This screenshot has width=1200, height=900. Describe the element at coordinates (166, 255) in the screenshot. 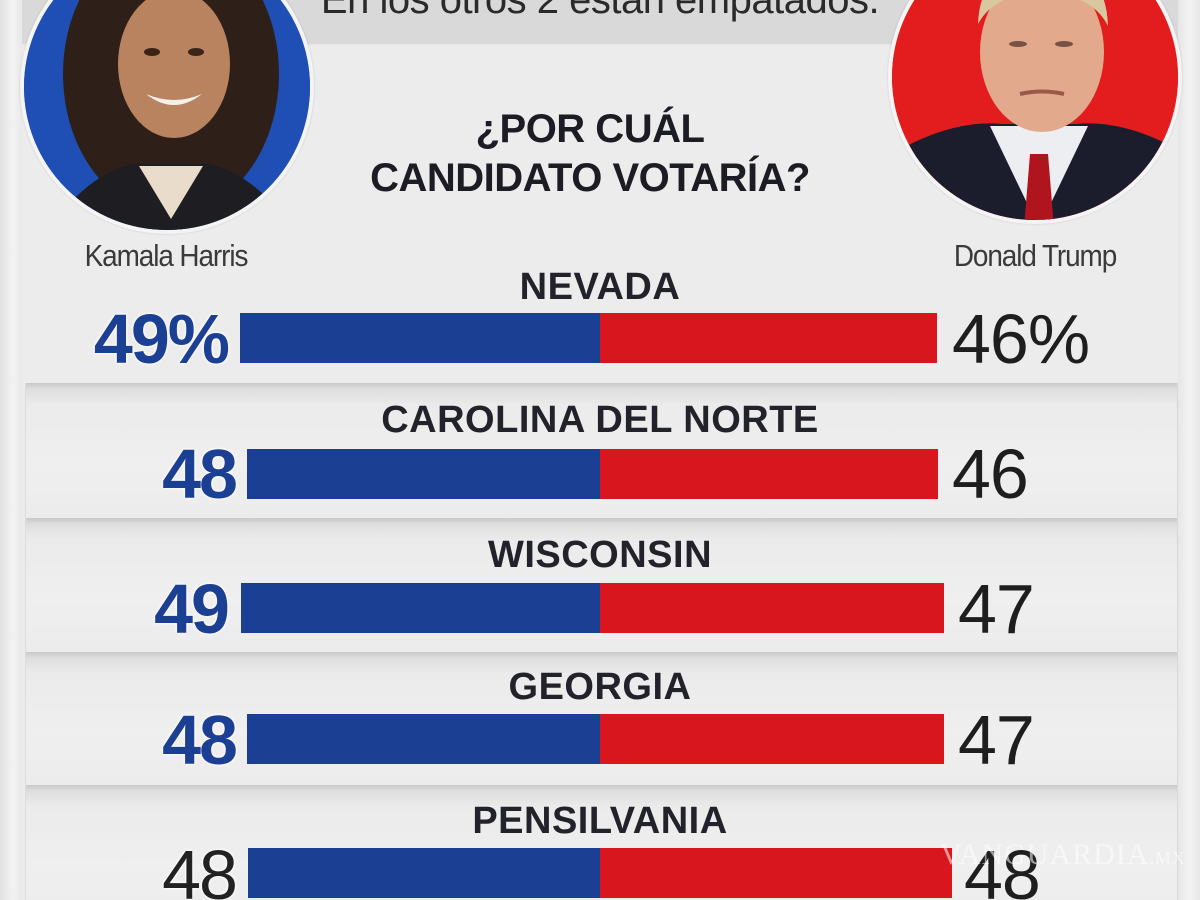

I see `candidate-name-harris: Kamala Harris` at that location.